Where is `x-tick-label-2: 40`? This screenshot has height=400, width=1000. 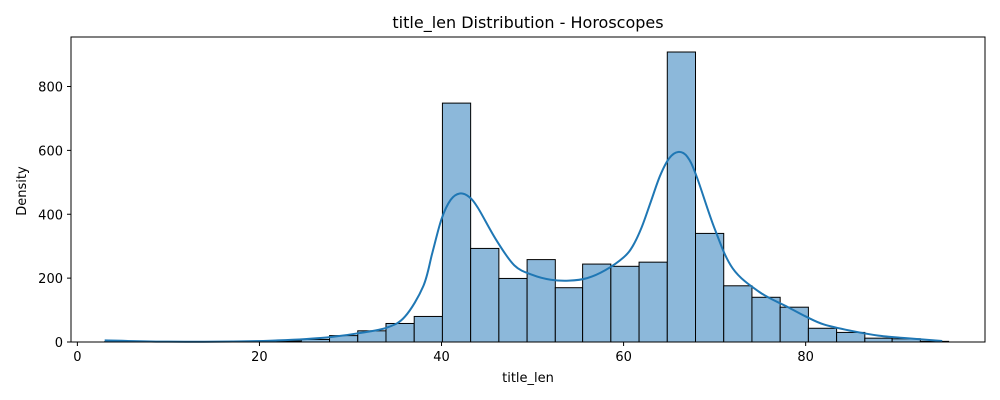
x-tick-label-2: 40 is located at coordinates (441, 357).